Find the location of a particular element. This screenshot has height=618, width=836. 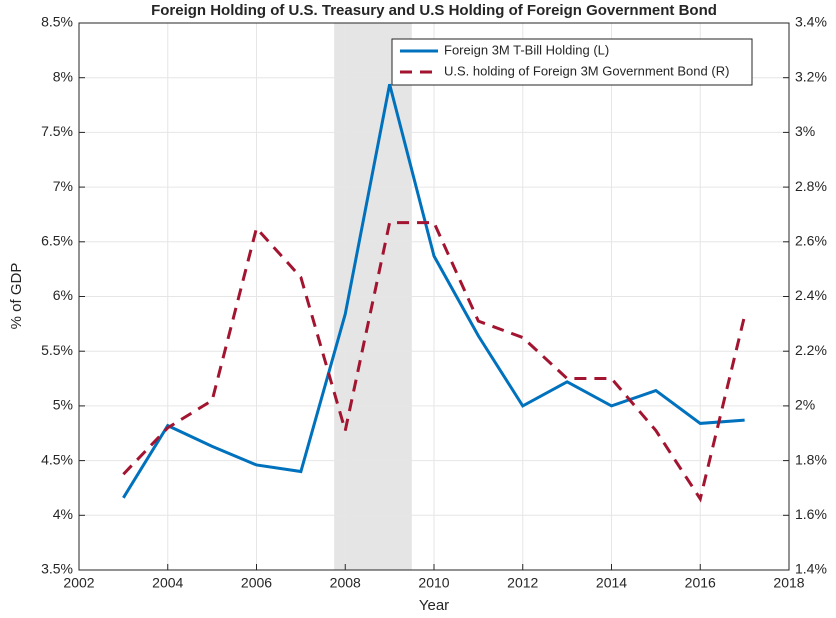

y-tick-label: 8% is located at coordinates (63, 76).